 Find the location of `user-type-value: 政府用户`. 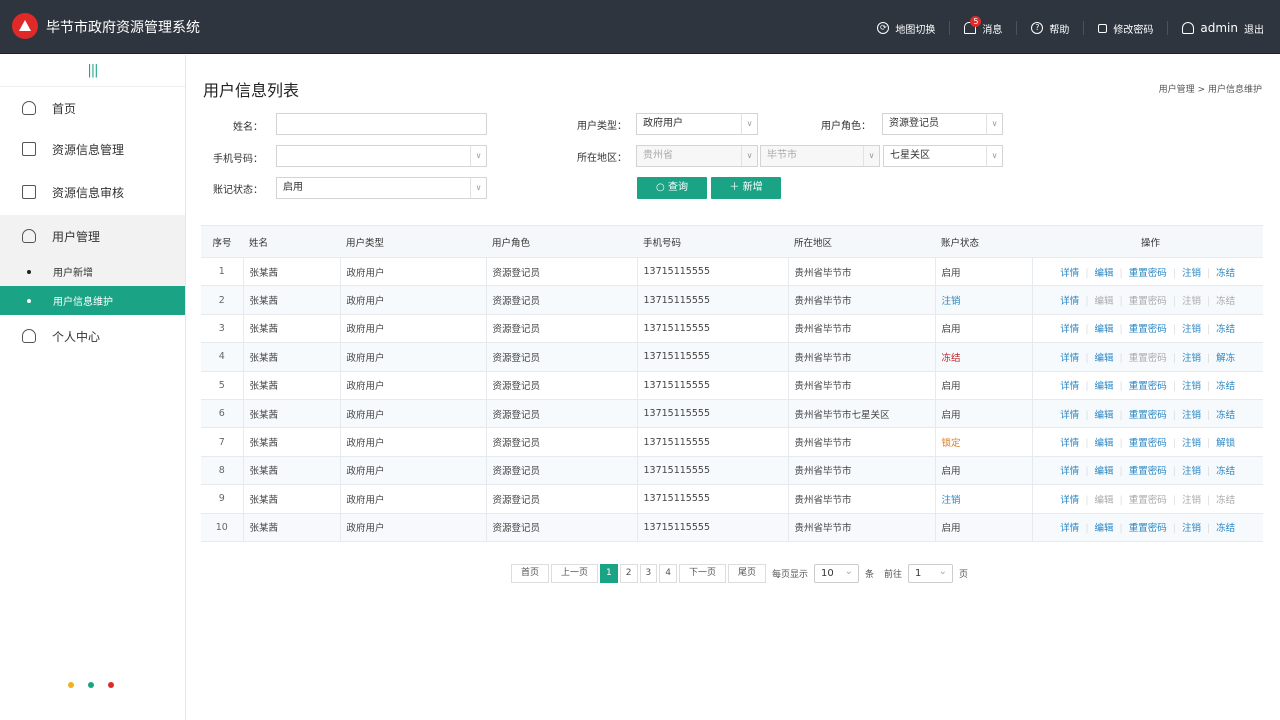

user-type-value: 政府用户 is located at coordinates (663, 123).